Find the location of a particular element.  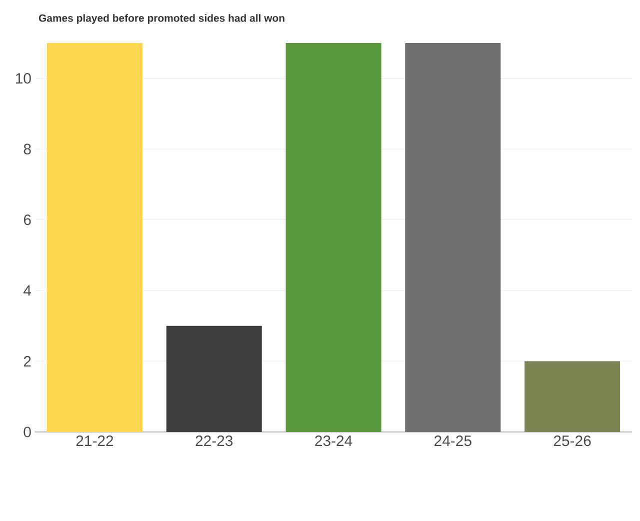

y-tick-label: 4 is located at coordinates (28, 290).